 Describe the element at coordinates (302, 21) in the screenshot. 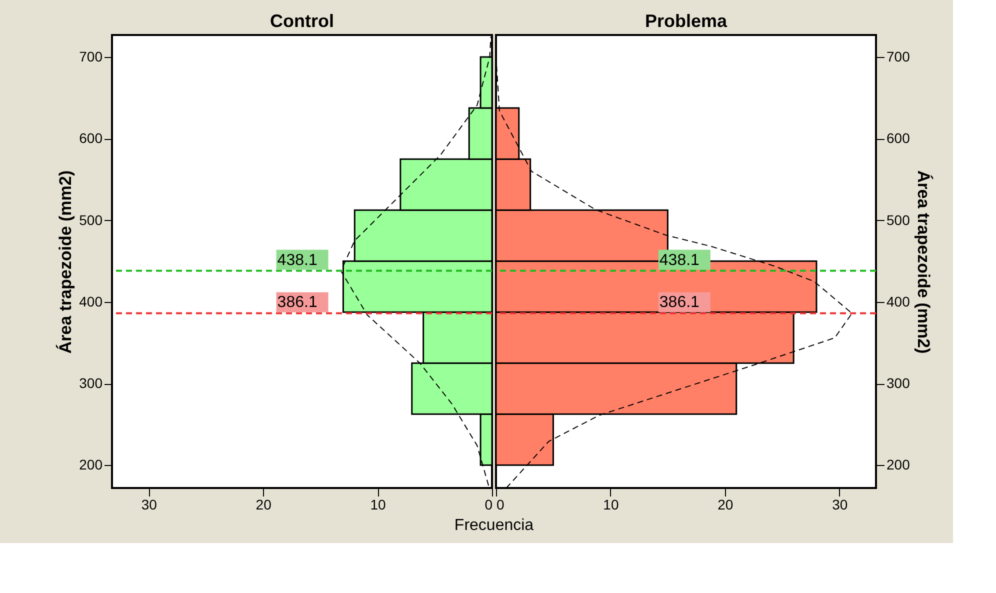

I see `chart-title: Control` at that location.